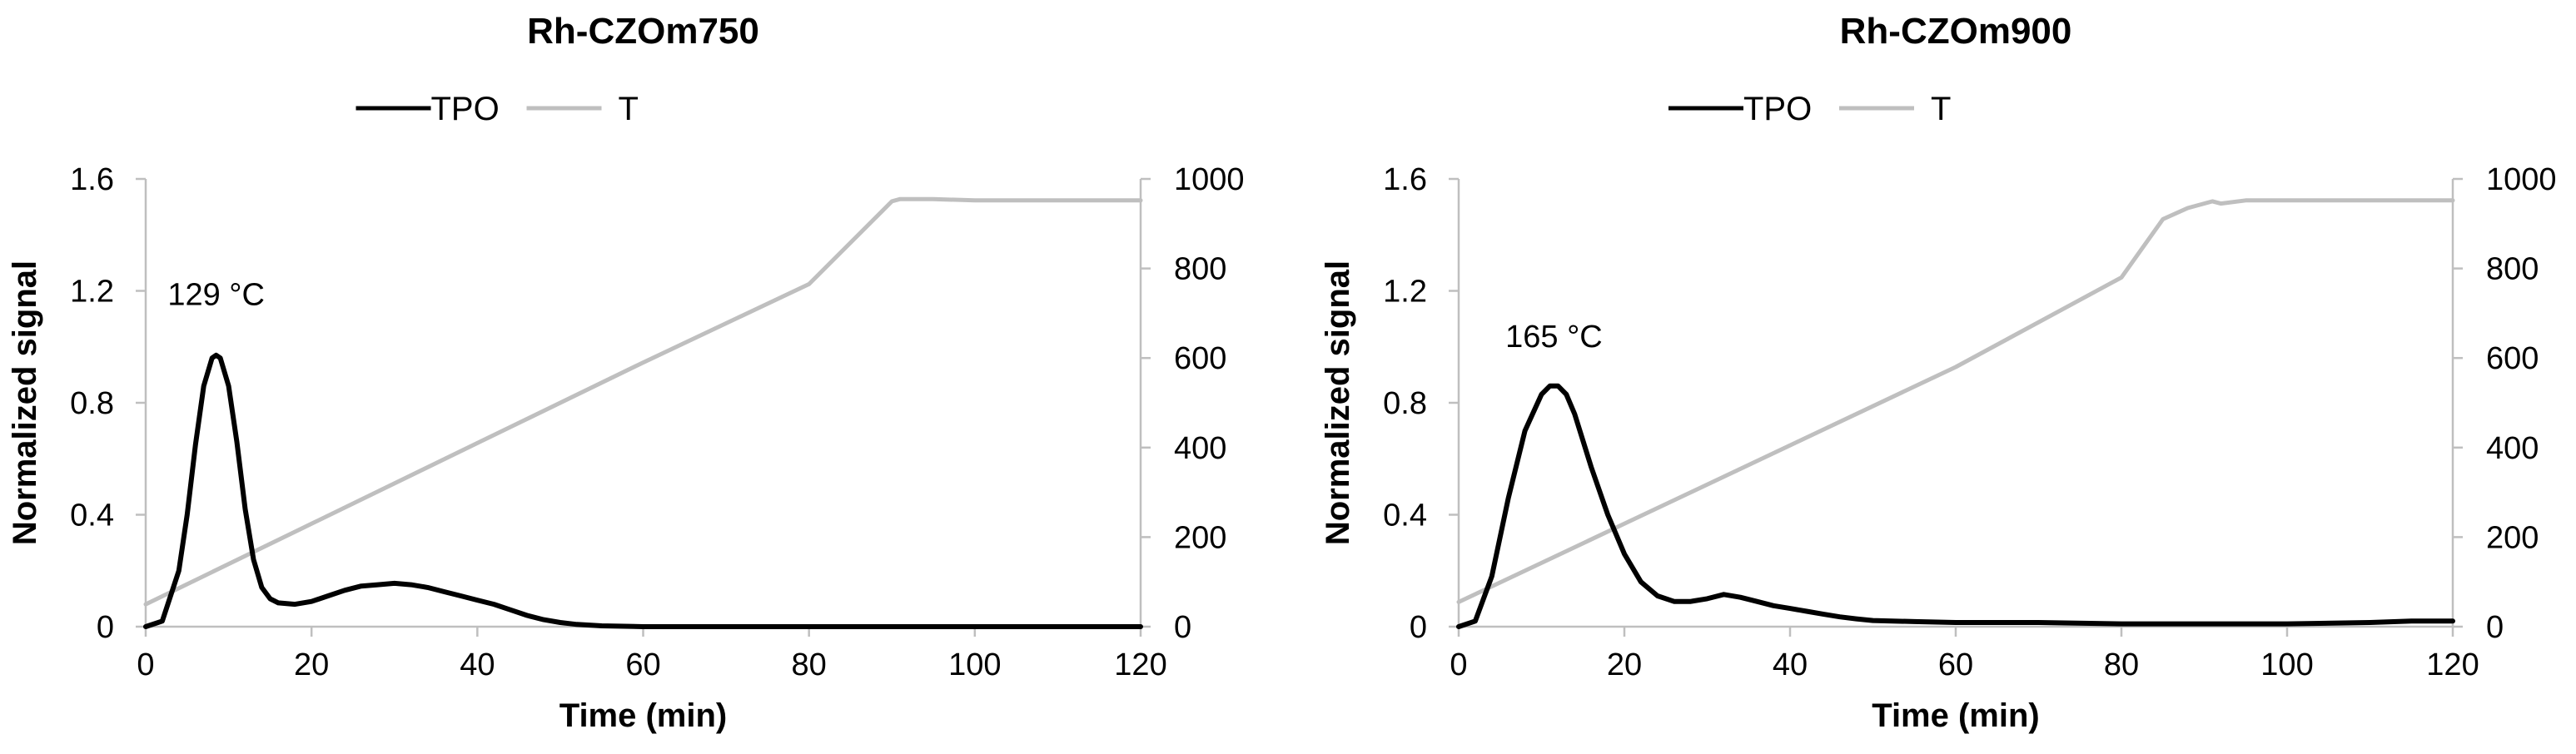  I want to click on chart-title: Rh-CZOm900, so click(1956, 32).